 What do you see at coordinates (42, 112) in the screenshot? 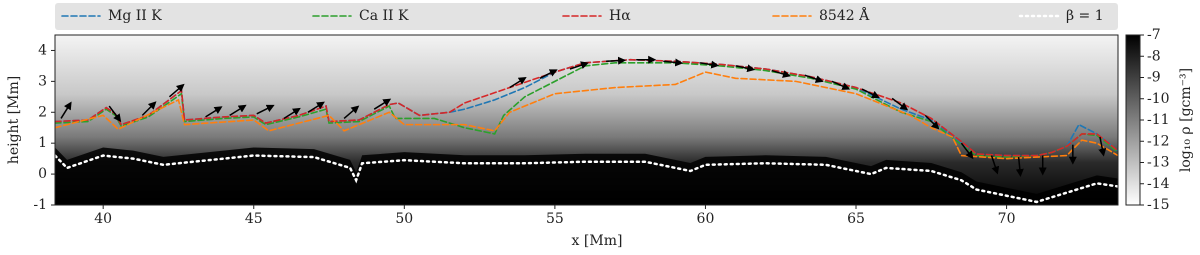
I see `y-tick-label: 2` at bounding box center [42, 112].